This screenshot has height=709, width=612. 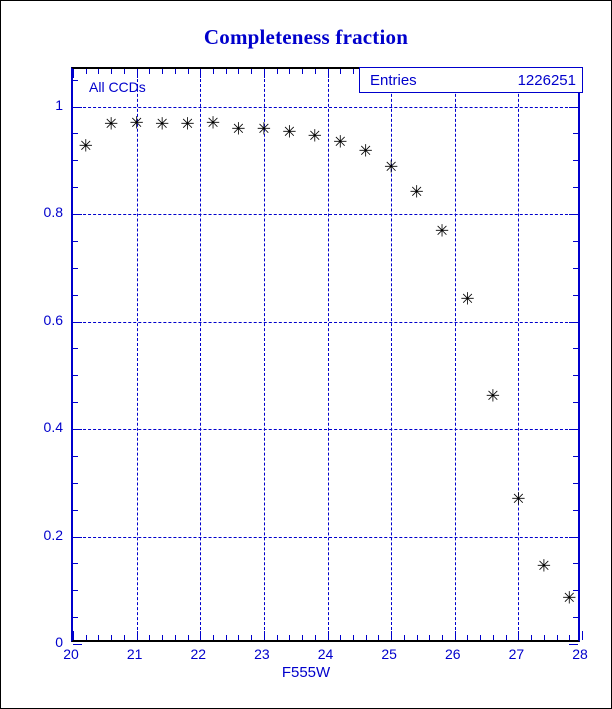 What do you see at coordinates (580, 654) in the screenshot?
I see `x-tick-label: 28` at bounding box center [580, 654].